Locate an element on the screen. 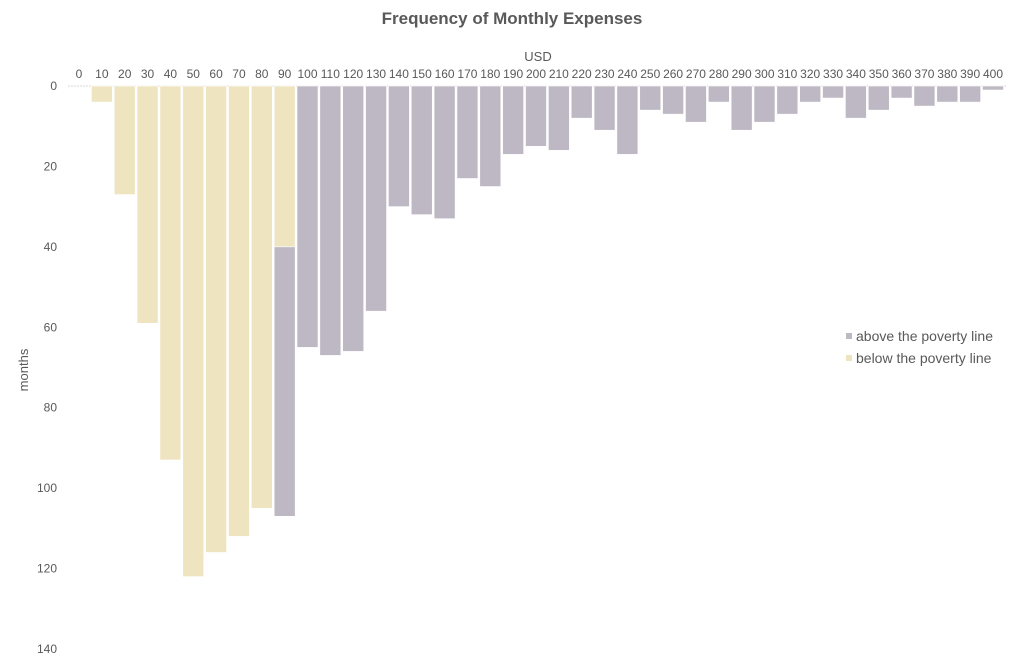 The width and height of the screenshot is (1024, 669). y-tick-label: 140 is located at coordinates (47, 649).